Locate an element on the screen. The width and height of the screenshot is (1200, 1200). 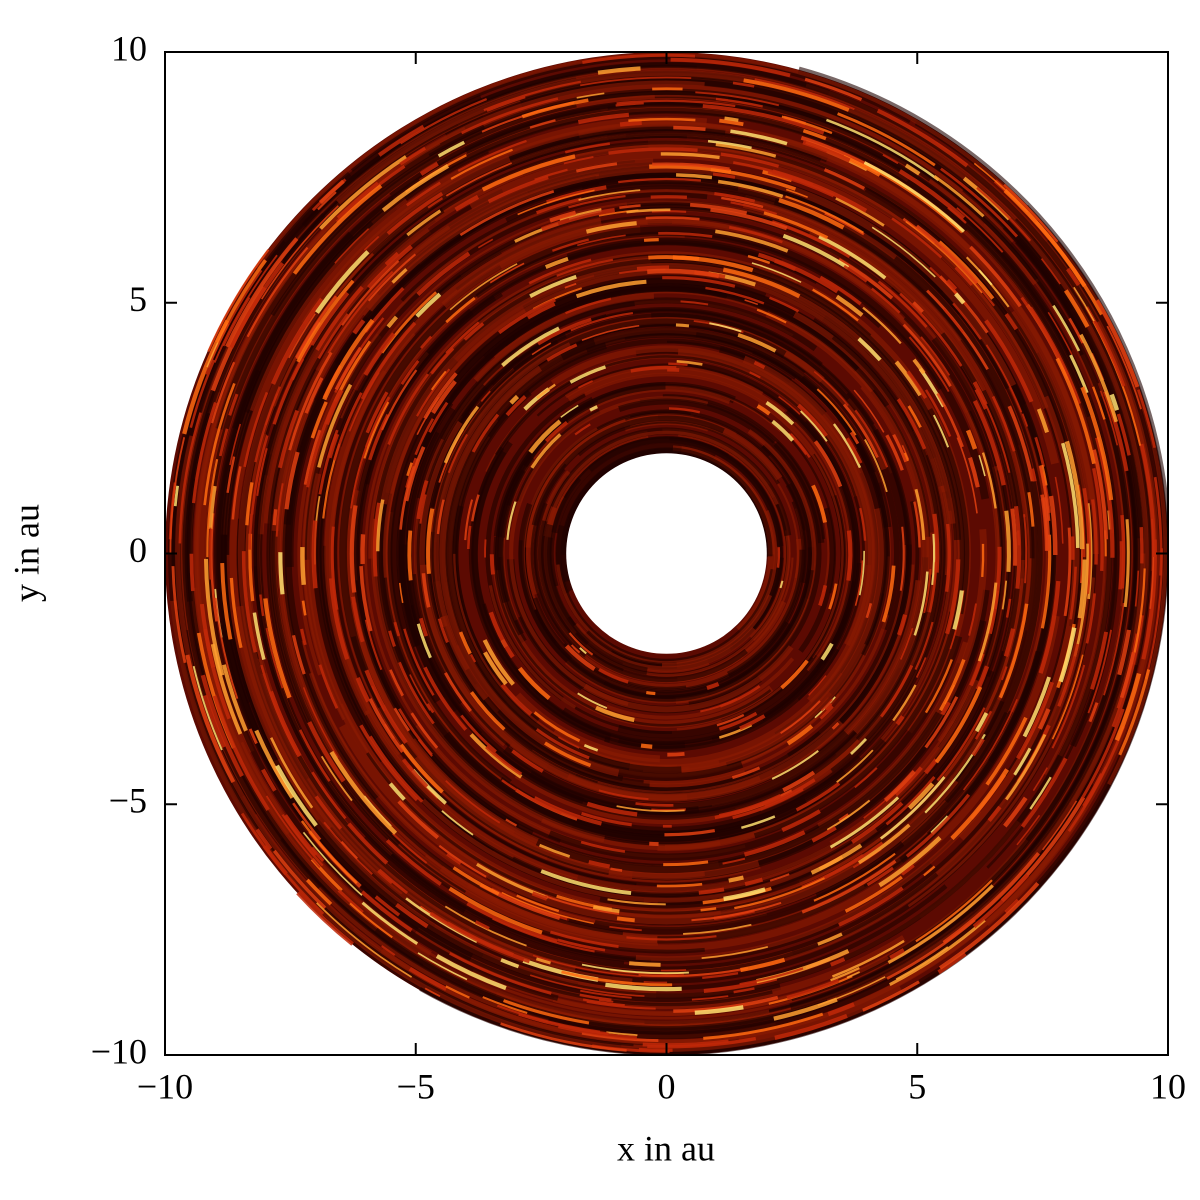
x-tick-label: −10 is located at coordinates (165, 1086).